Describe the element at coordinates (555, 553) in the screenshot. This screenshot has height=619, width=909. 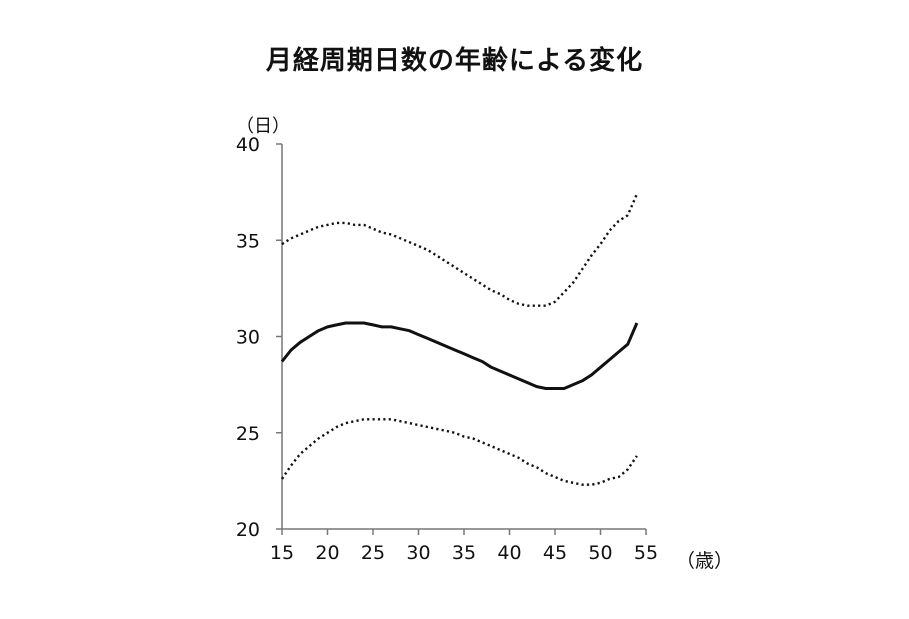
I see `x-tick-label: 45` at that location.